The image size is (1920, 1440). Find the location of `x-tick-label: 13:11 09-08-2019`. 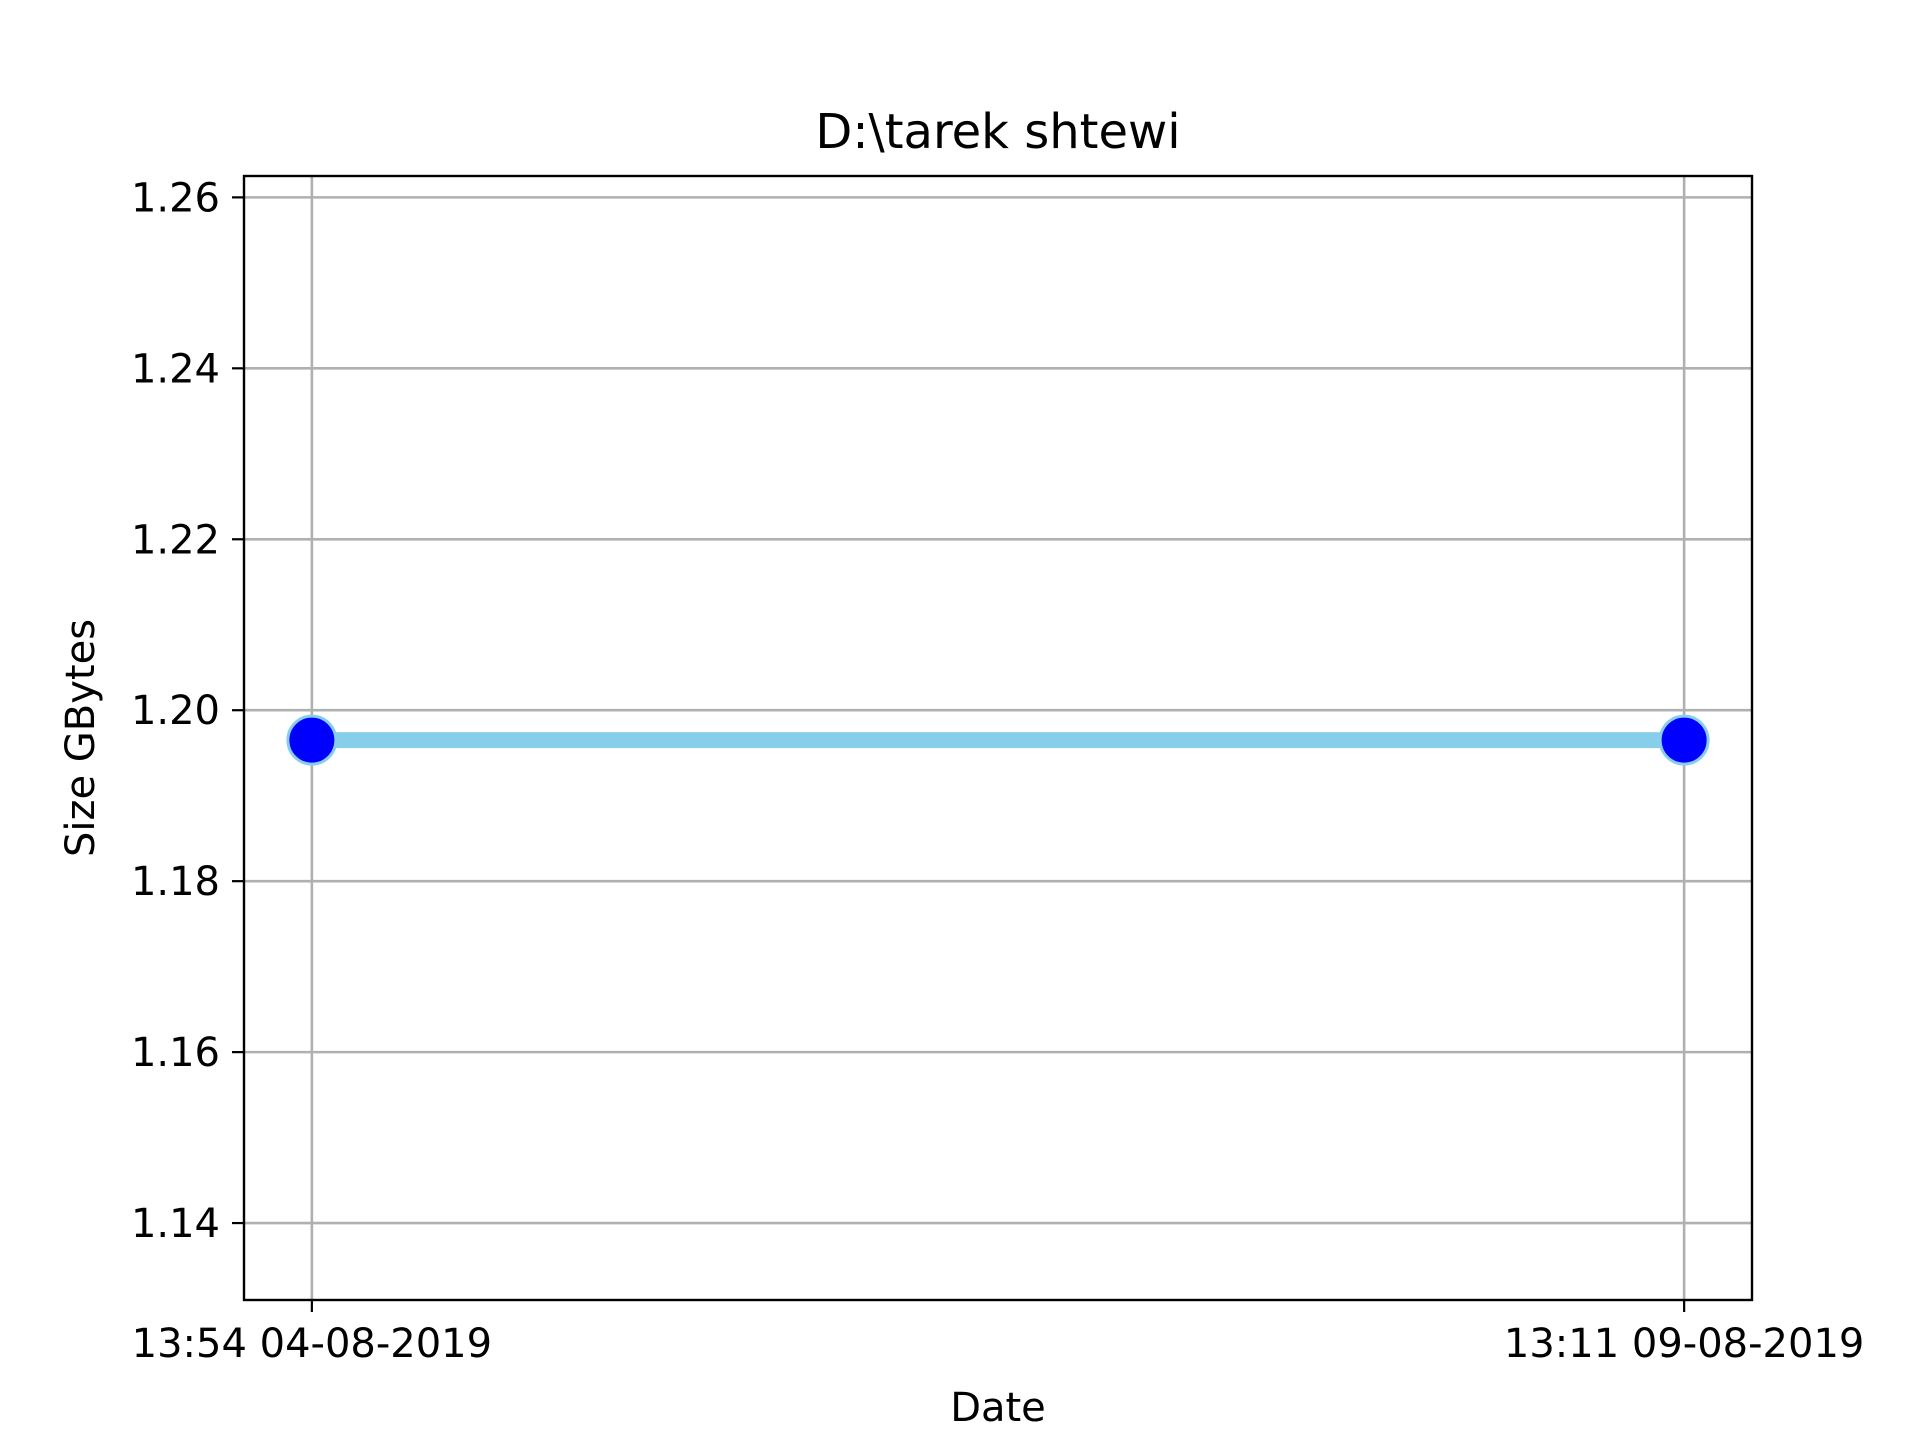

x-tick-label: 13:11 09-08-2019 is located at coordinates (1684, 1344).